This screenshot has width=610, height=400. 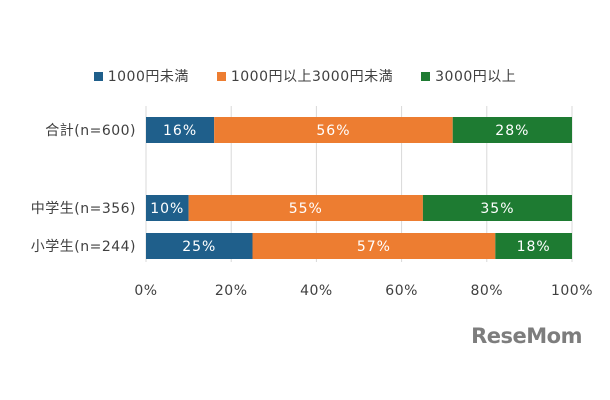 I want to click on data-label: 28%, so click(x=512, y=131).